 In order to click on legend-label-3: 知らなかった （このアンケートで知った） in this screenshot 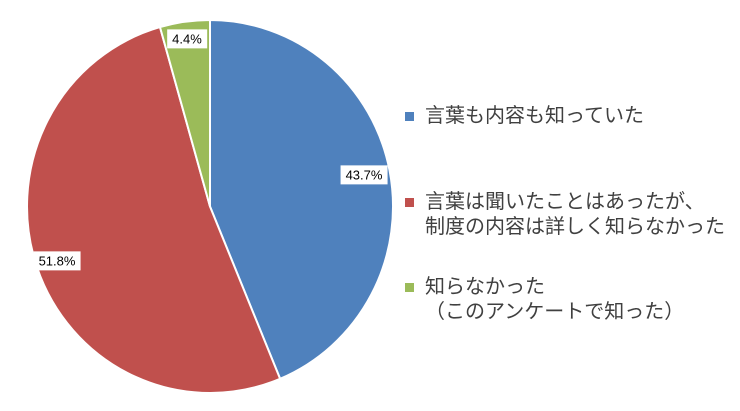, I will do `click(554, 300)`.